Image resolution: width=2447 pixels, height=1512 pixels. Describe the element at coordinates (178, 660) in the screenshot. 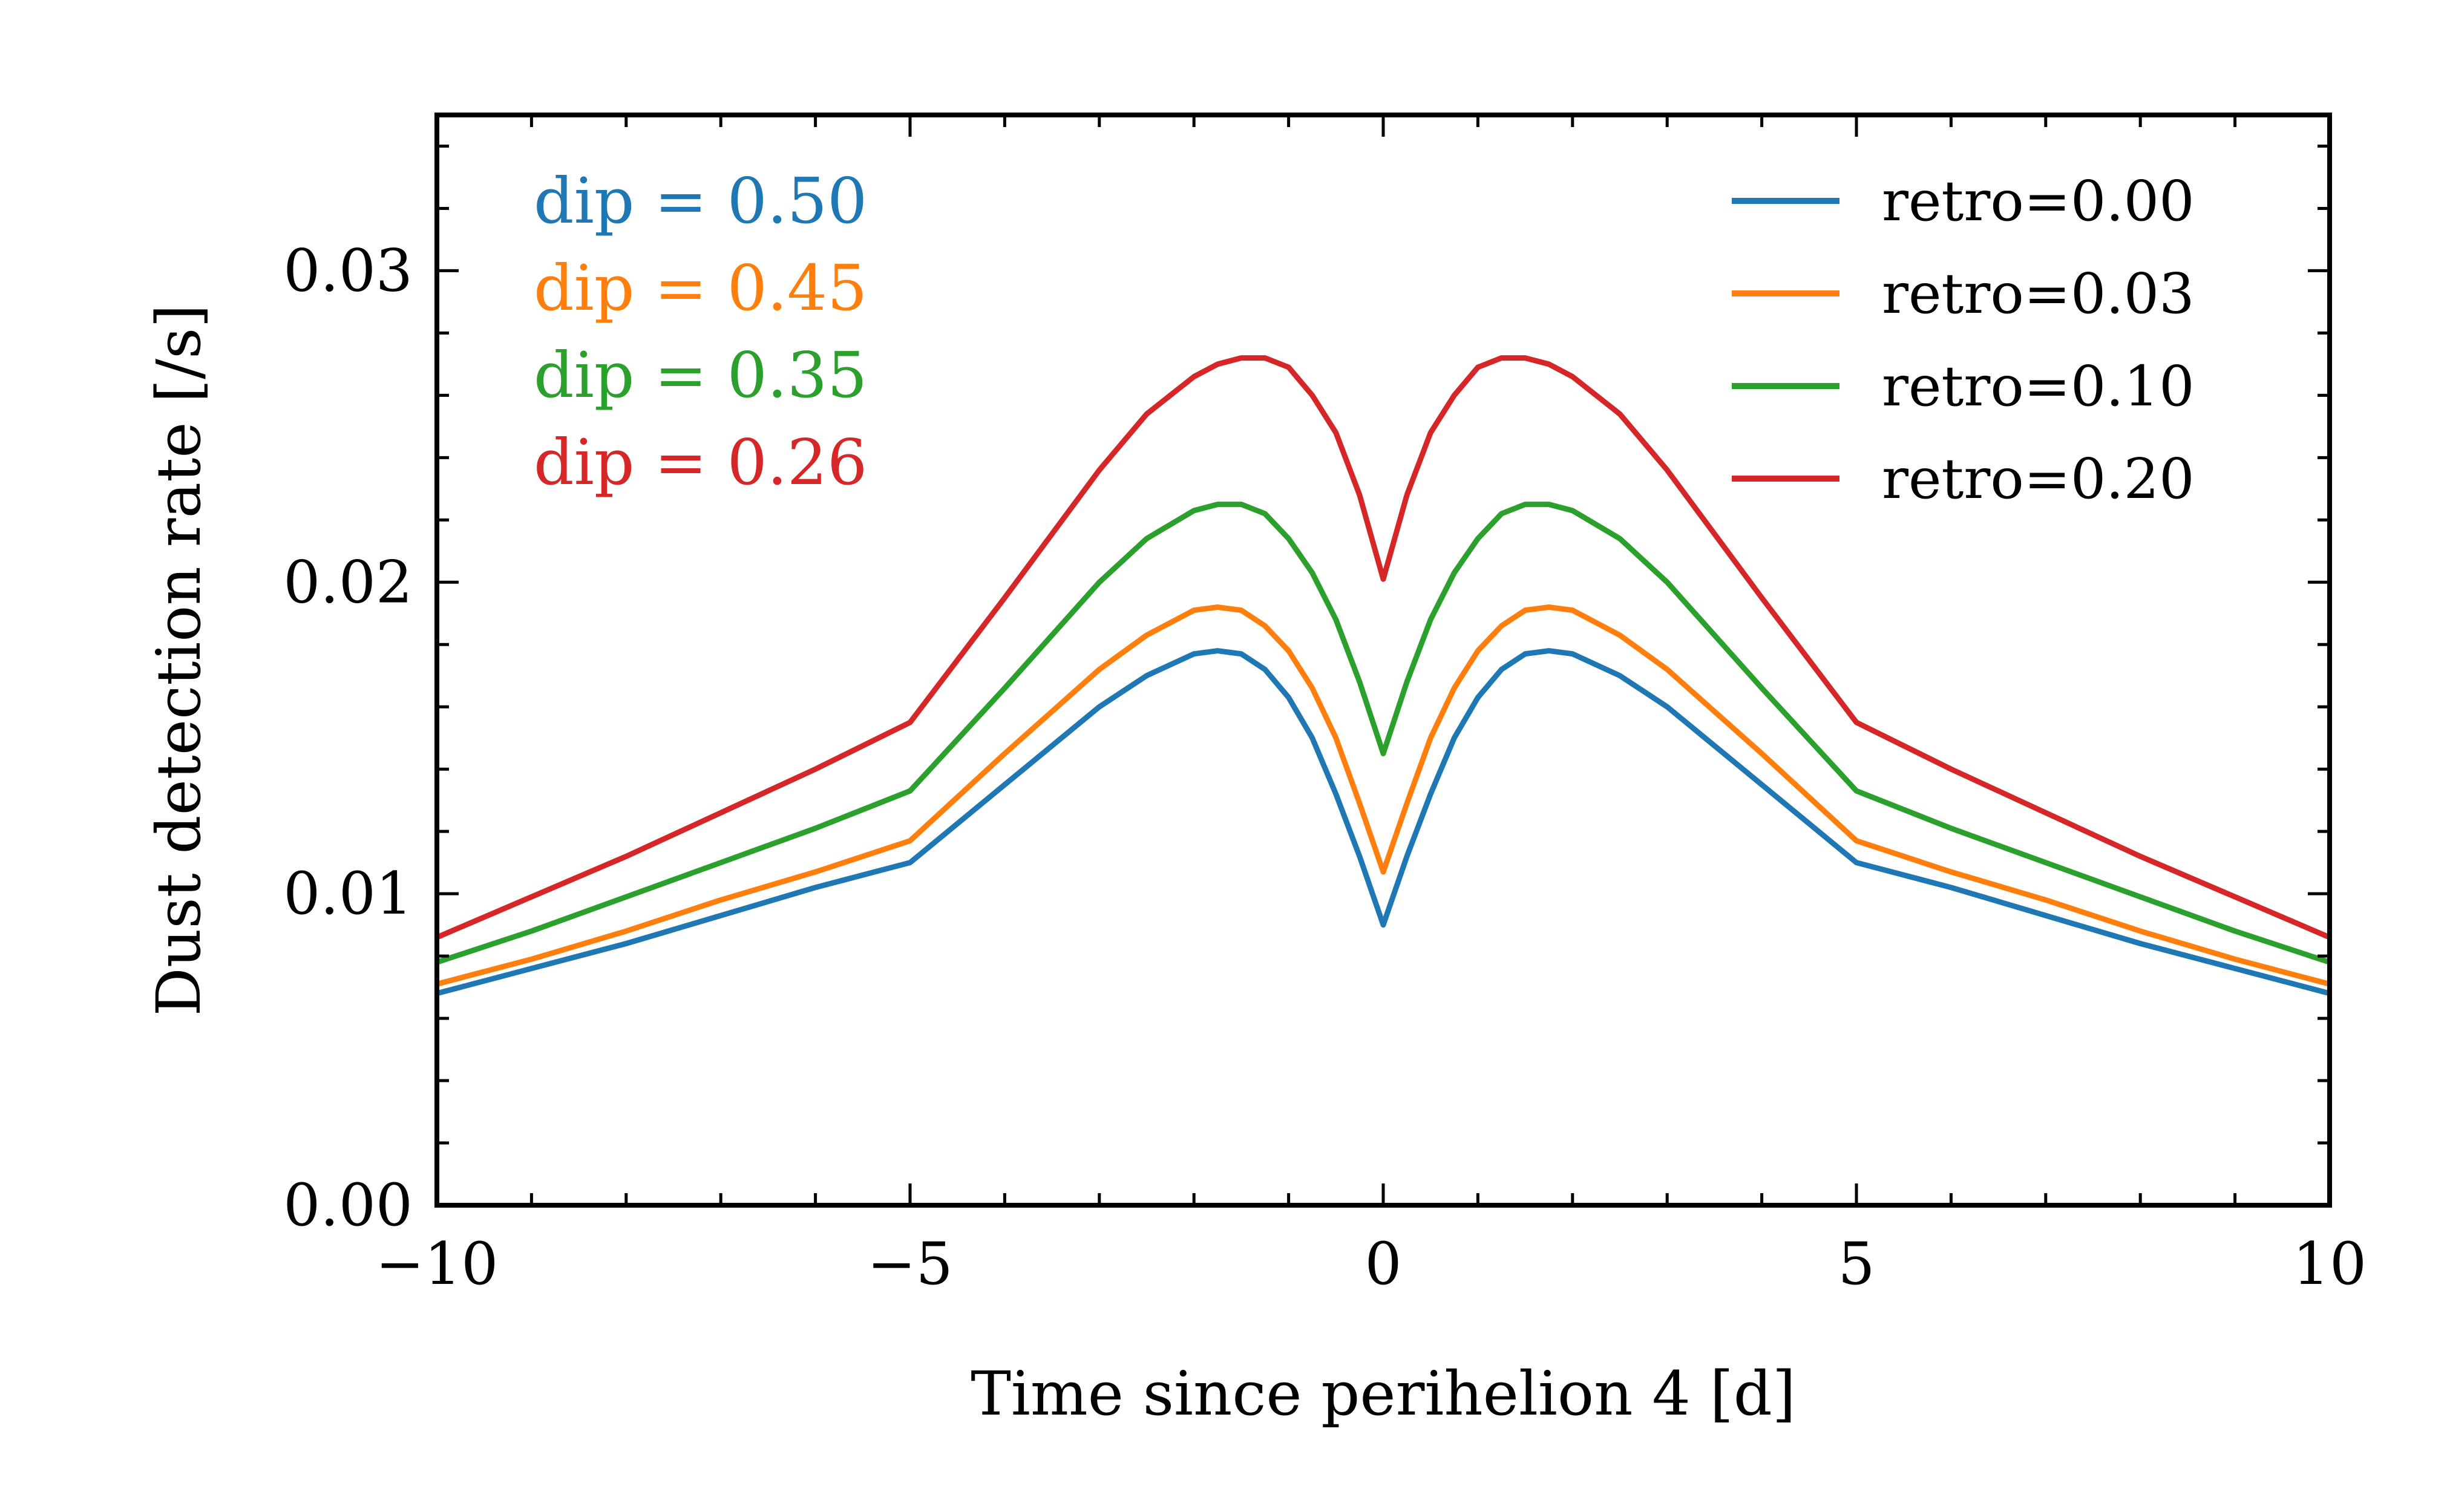

I see `y-axis-label: Dust detection rate [/s]` at that location.